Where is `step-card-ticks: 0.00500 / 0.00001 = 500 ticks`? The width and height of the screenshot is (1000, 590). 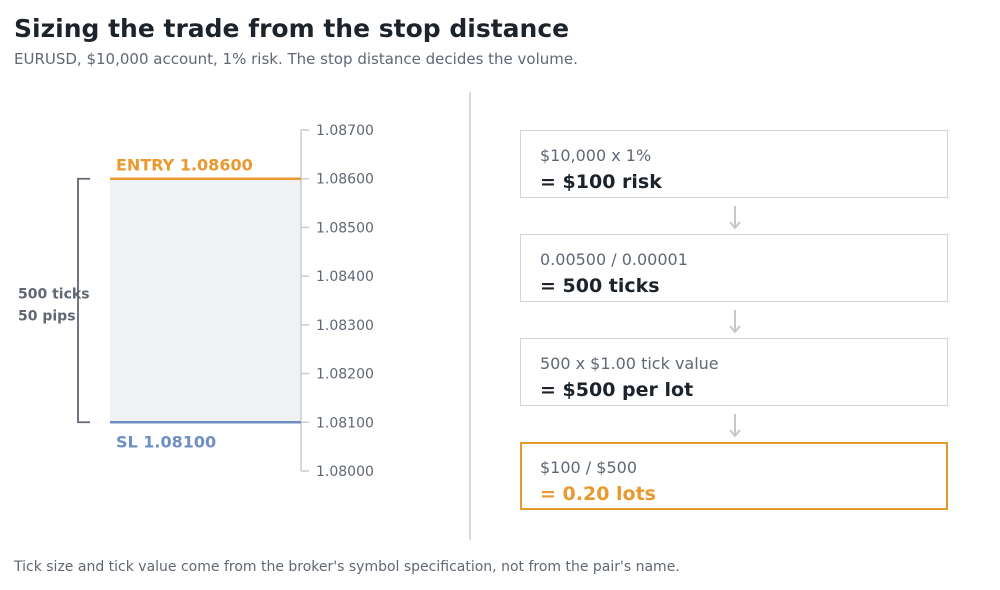
step-card-ticks: 0.00500 / 0.00001 = 500 ticks is located at coordinates (734, 268).